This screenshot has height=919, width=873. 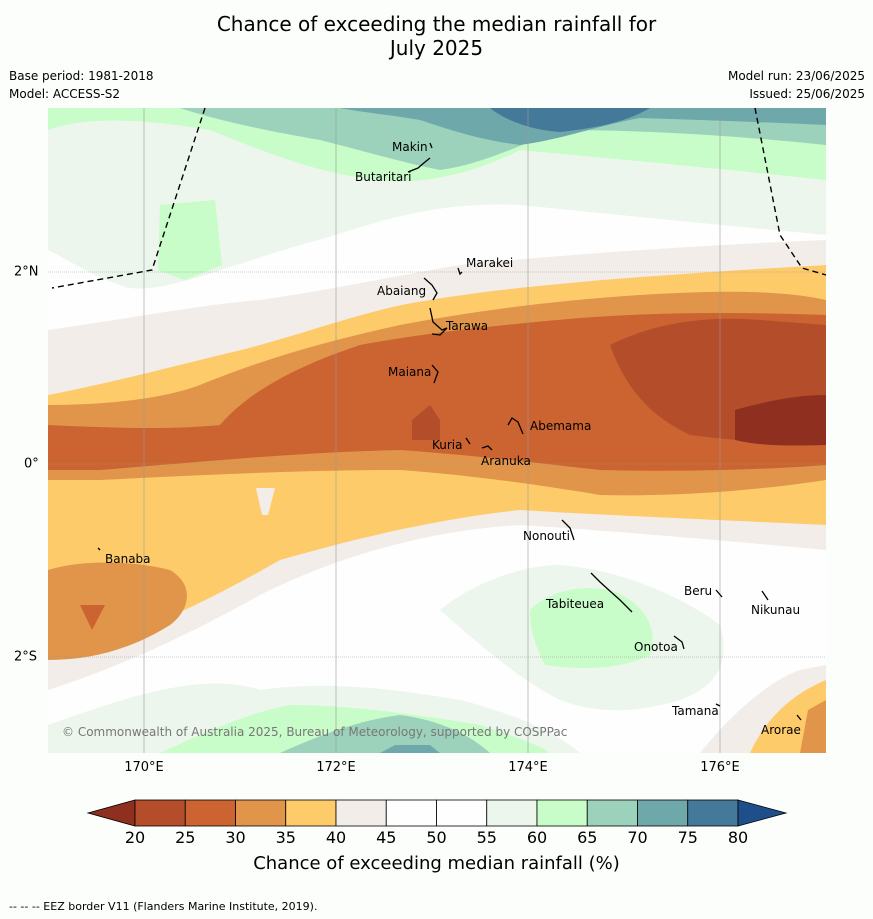 I want to click on label-abemama: Abemama, so click(x=560, y=426).